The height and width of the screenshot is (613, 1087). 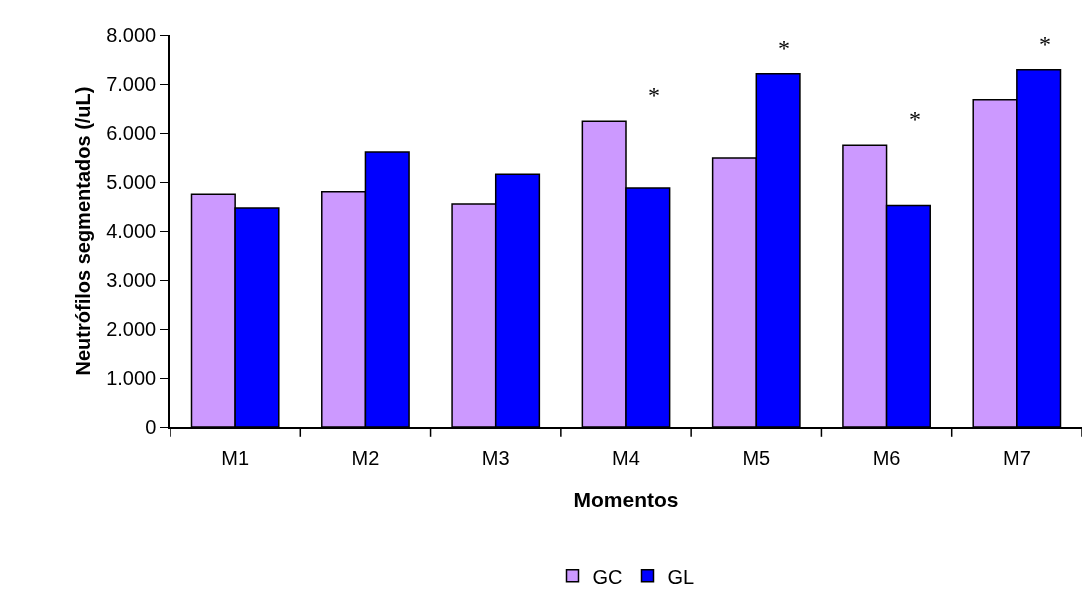 What do you see at coordinates (151, 427) in the screenshot?
I see `y-tick-label: 0` at bounding box center [151, 427].